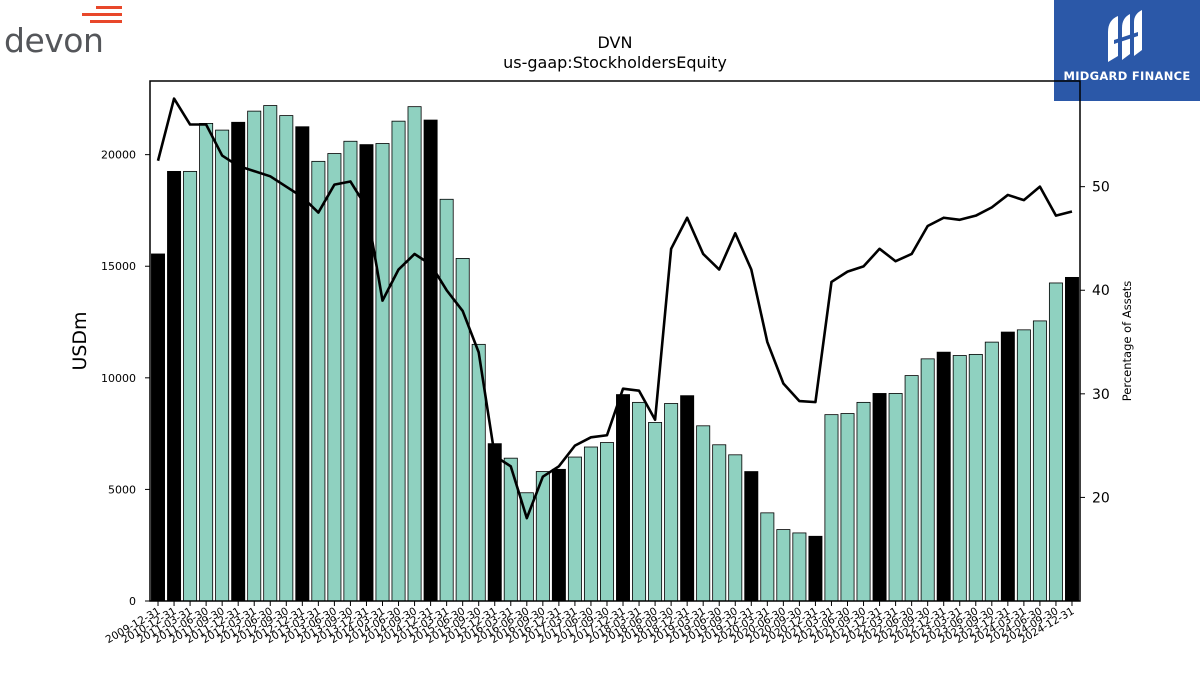 The width and height of the screenshot is (1200, 675). I want to click on chart-title: DVN, so click(615, 42).